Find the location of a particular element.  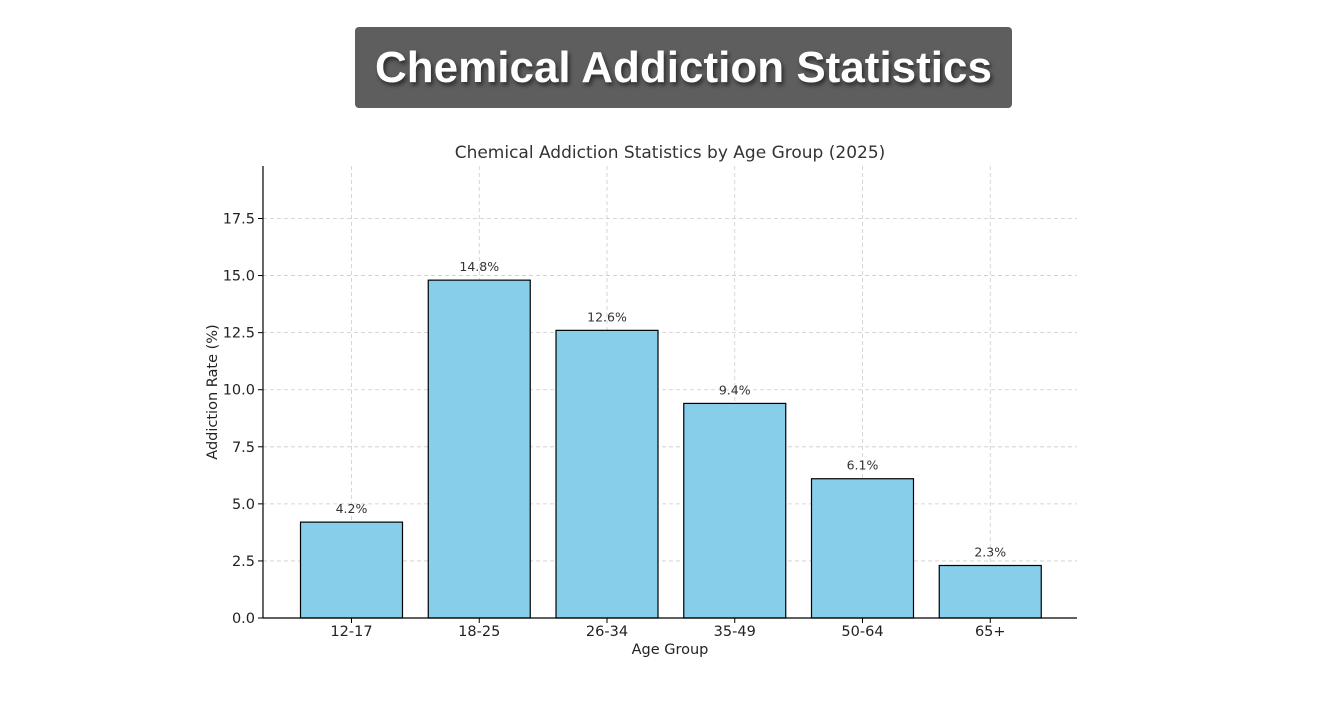

y-tick-label: 12.5 is located at coordinates (239, 334).